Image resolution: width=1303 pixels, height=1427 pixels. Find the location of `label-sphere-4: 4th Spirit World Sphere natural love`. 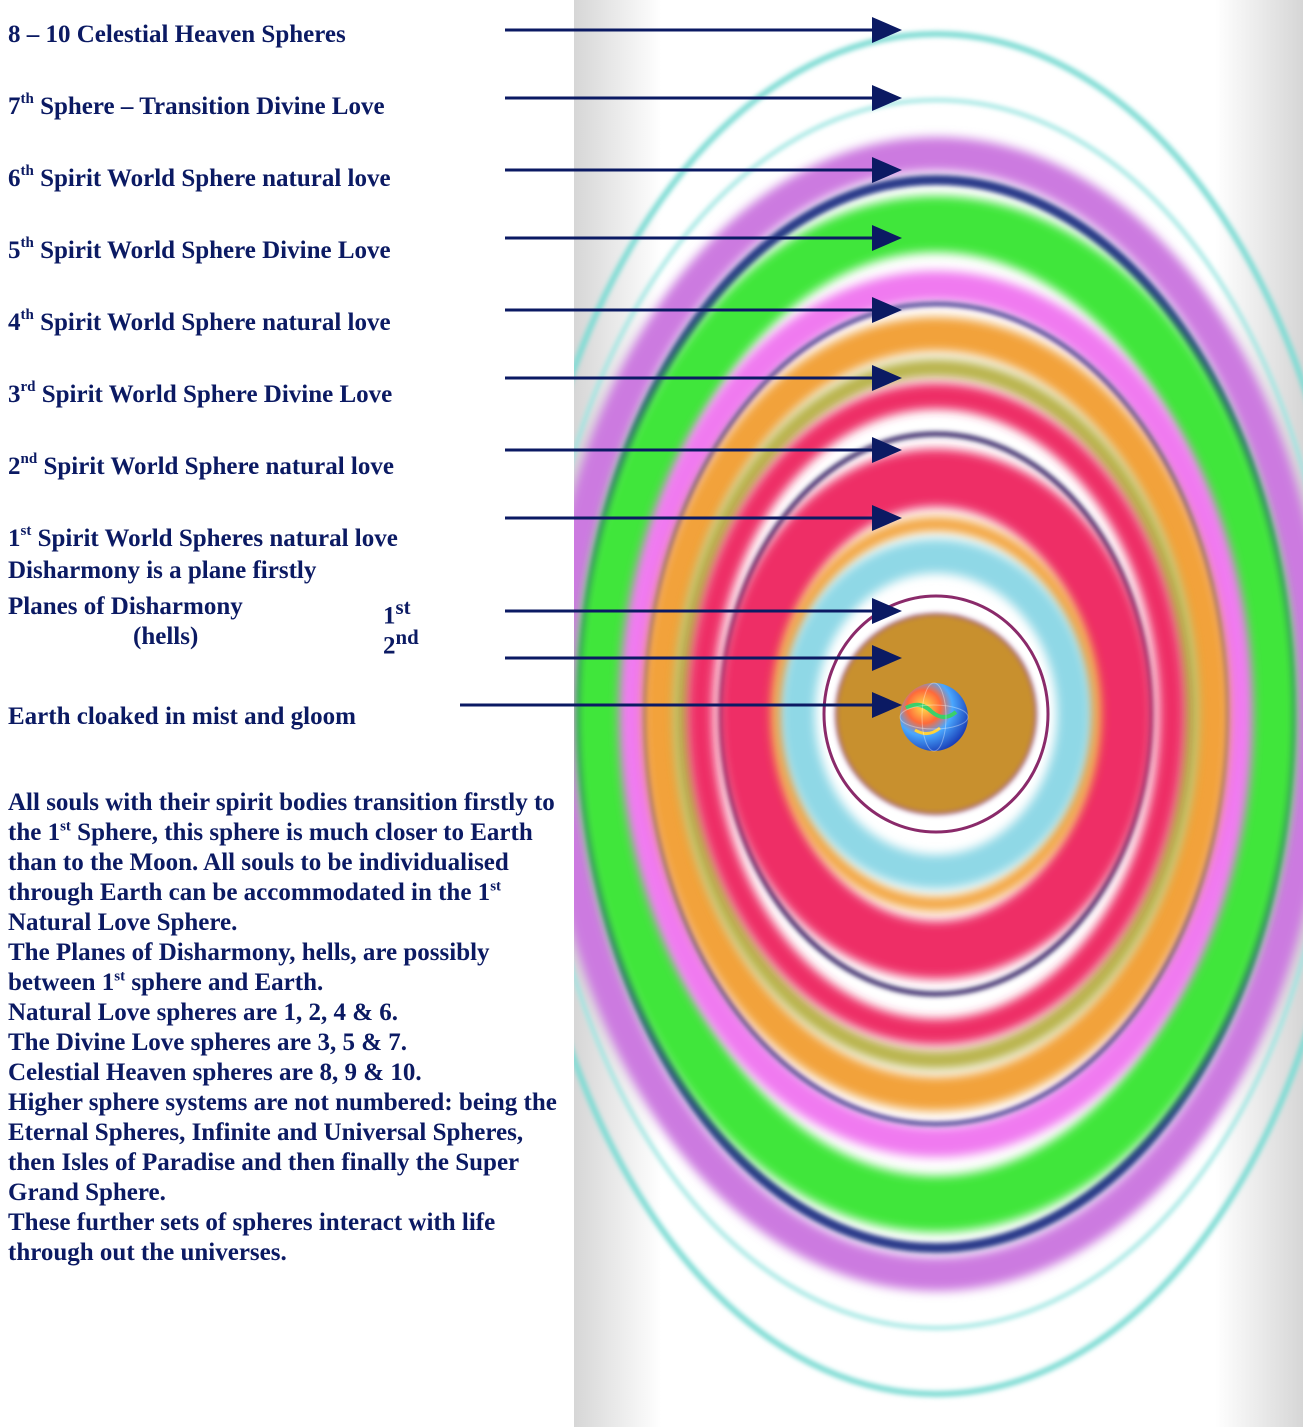

label-sphere-4: 4th Spirit World Sphere natural love is located at coordinates (199, 321).